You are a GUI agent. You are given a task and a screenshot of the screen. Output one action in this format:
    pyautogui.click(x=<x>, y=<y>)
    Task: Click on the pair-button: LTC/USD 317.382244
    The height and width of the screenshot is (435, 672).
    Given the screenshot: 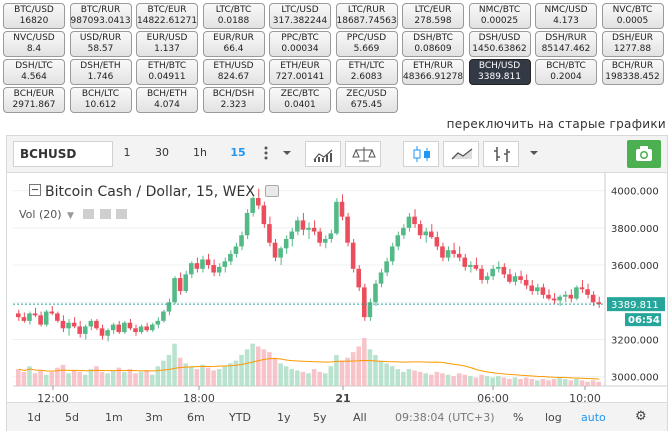 What is the action you would take?
    pyautogui.click(x=300, y=16)
    